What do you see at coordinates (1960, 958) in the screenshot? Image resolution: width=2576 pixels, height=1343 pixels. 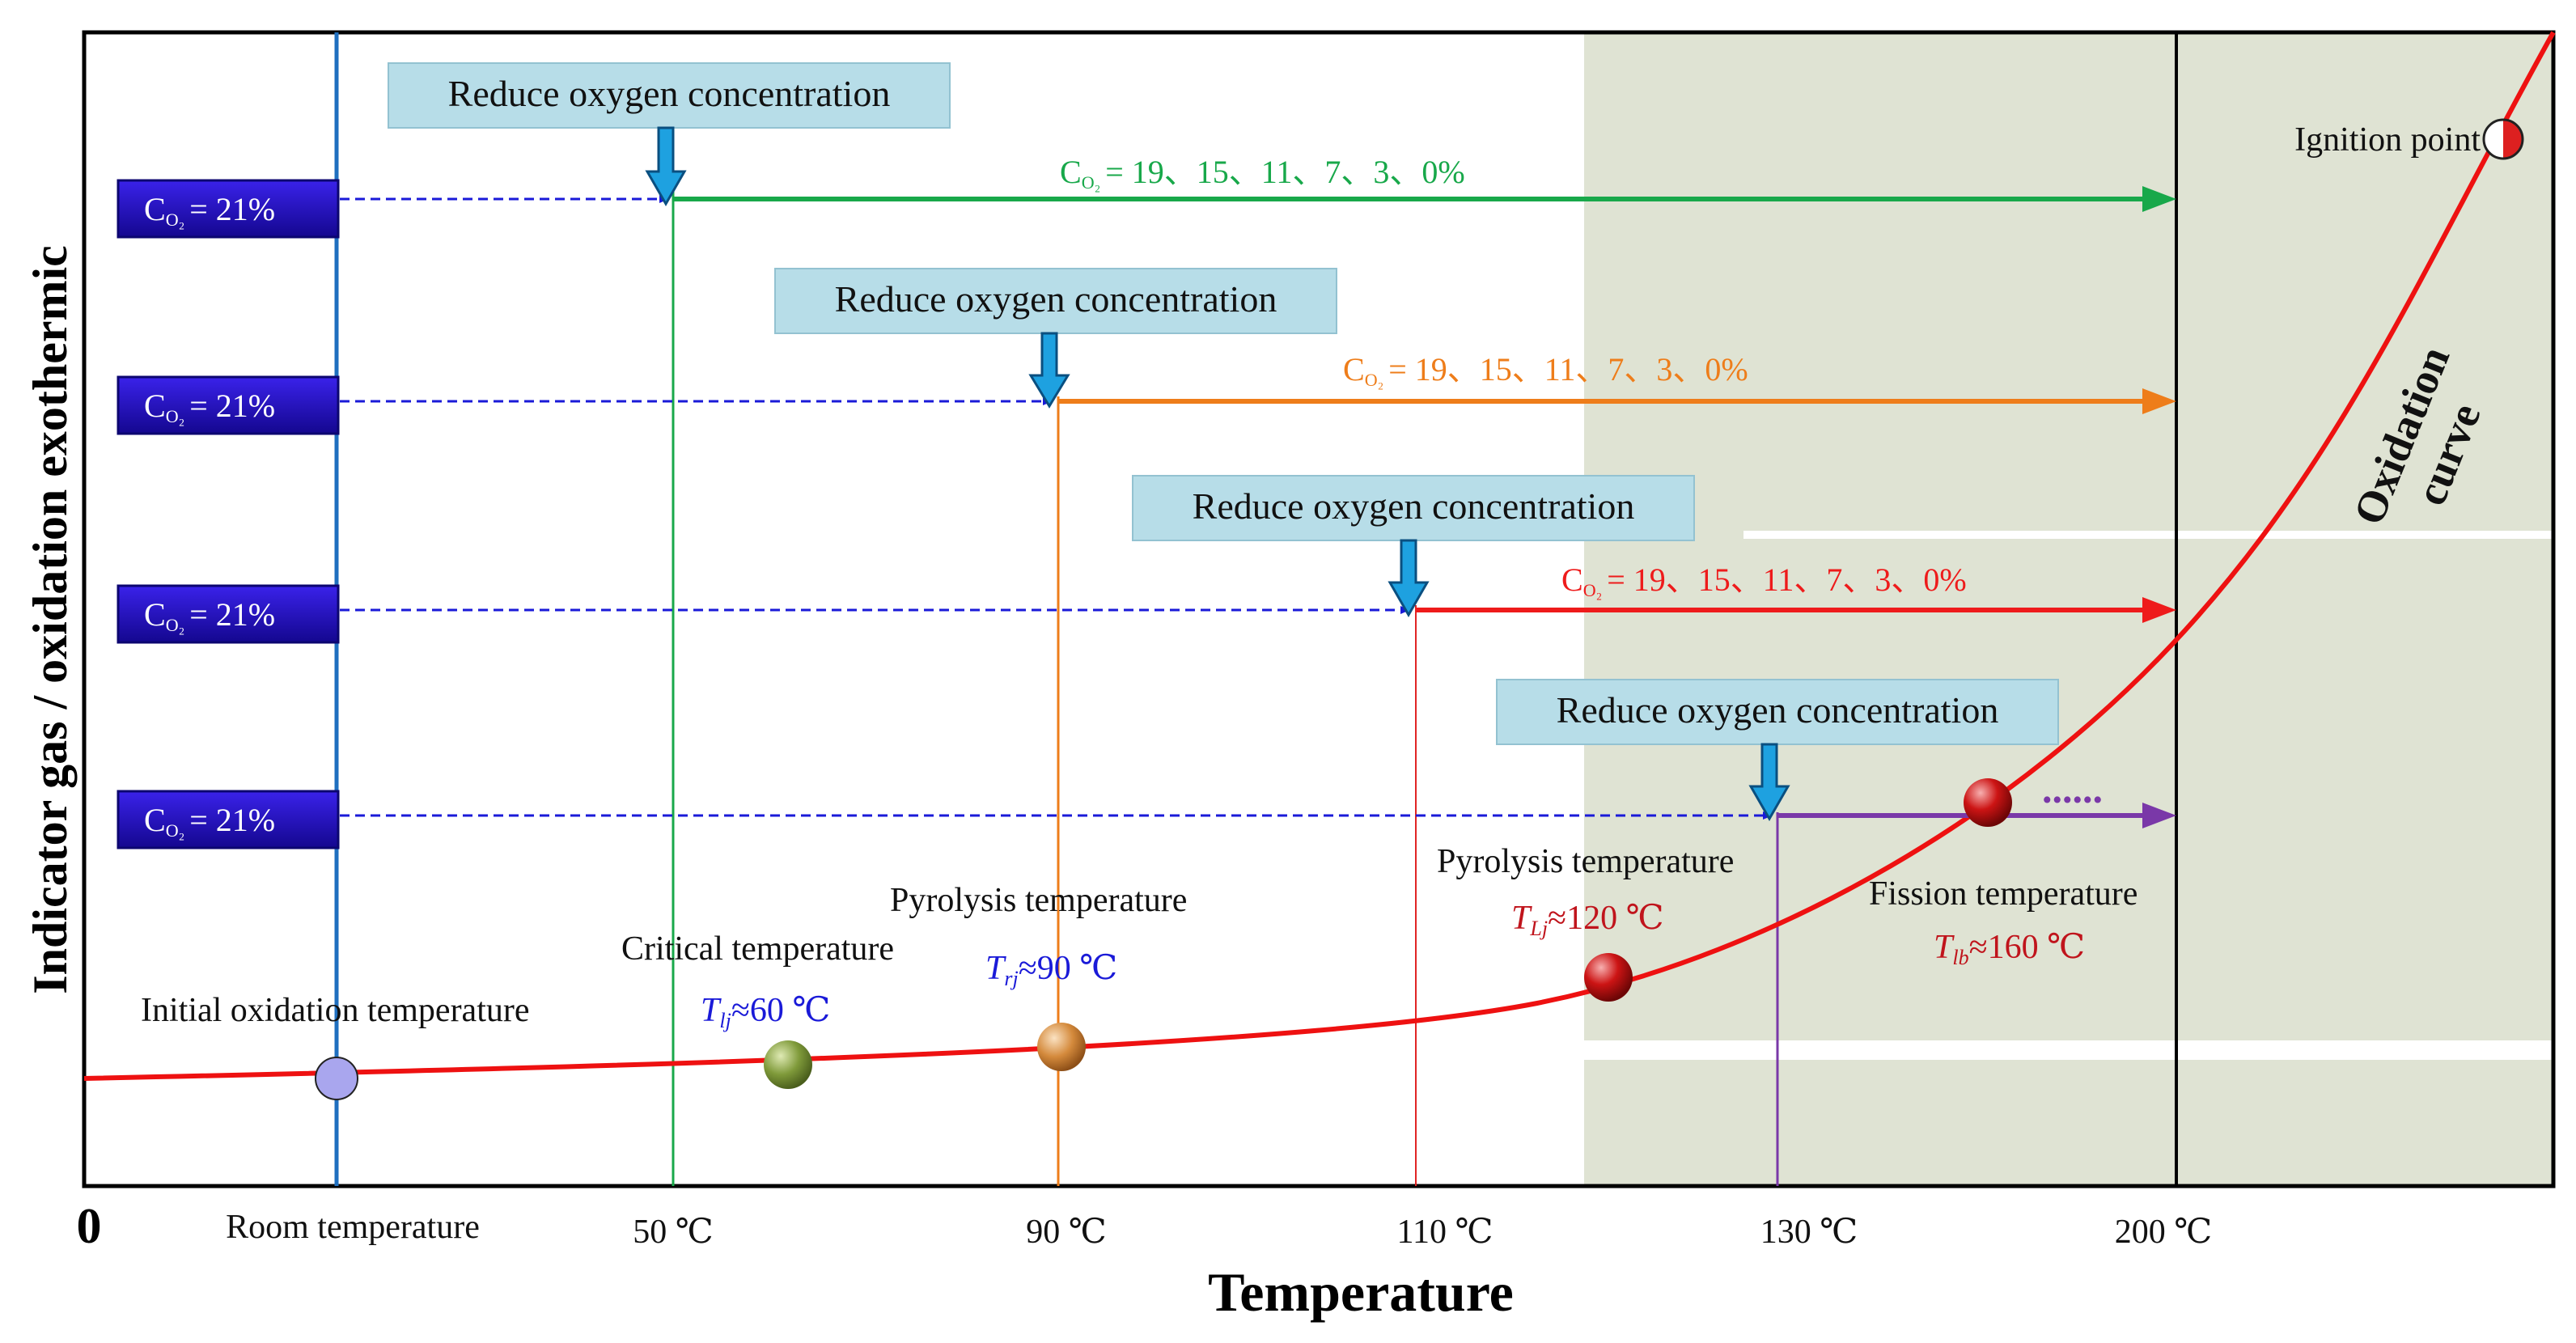 I see `fission-subscript: lb` at bounding box center [1960, 958].